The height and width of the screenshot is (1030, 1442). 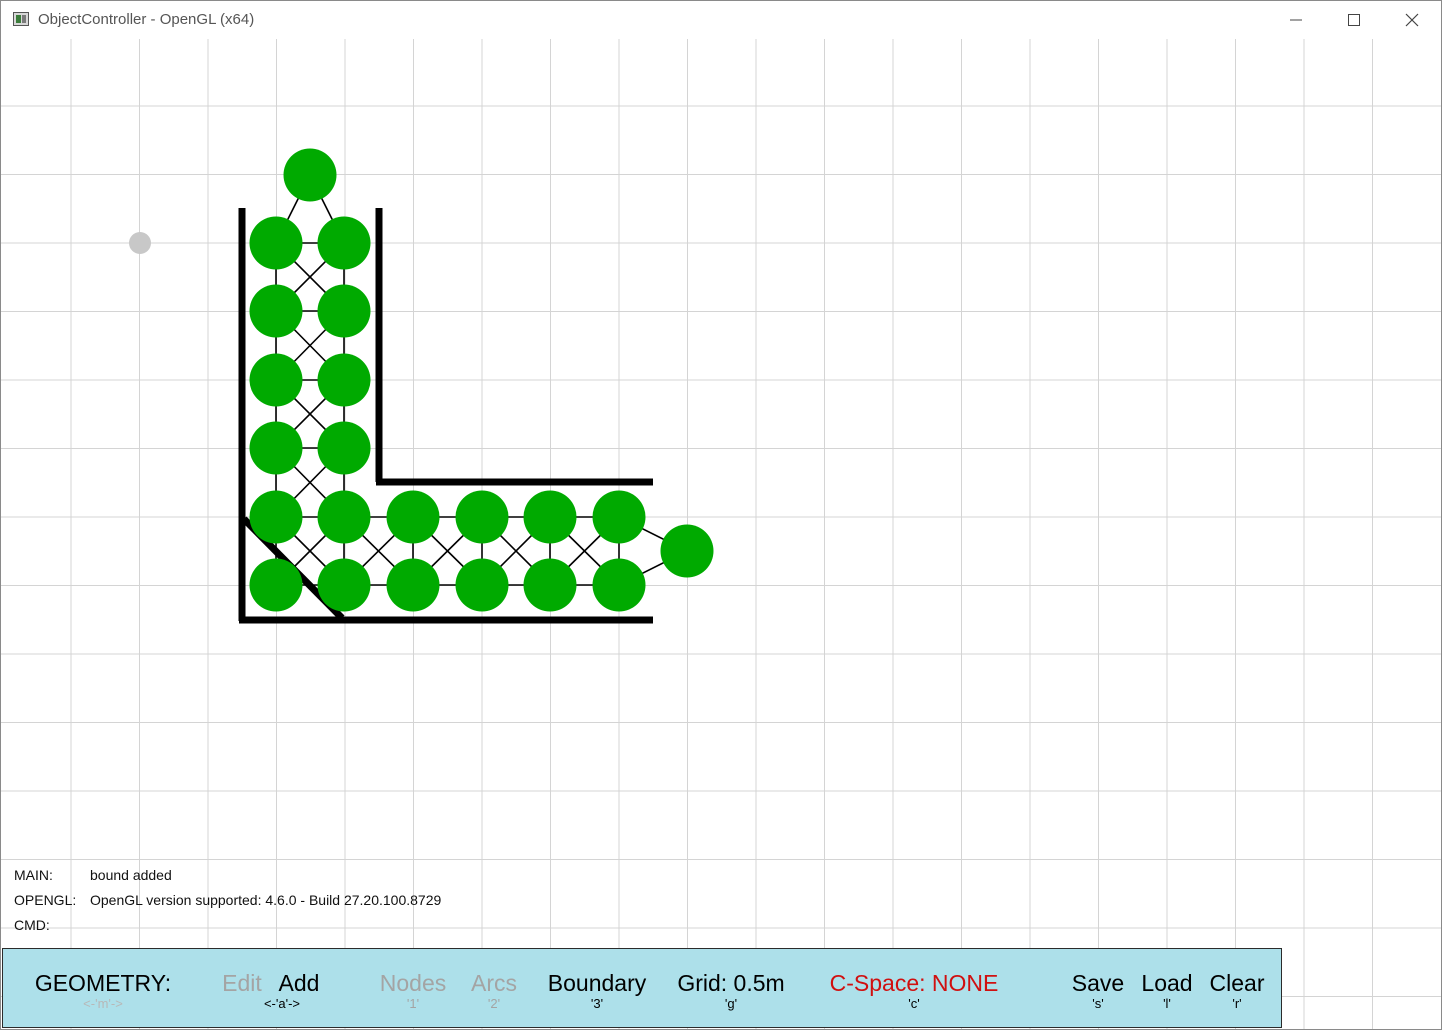 I want to click on minimize-button, so click(x=1296, y=20).